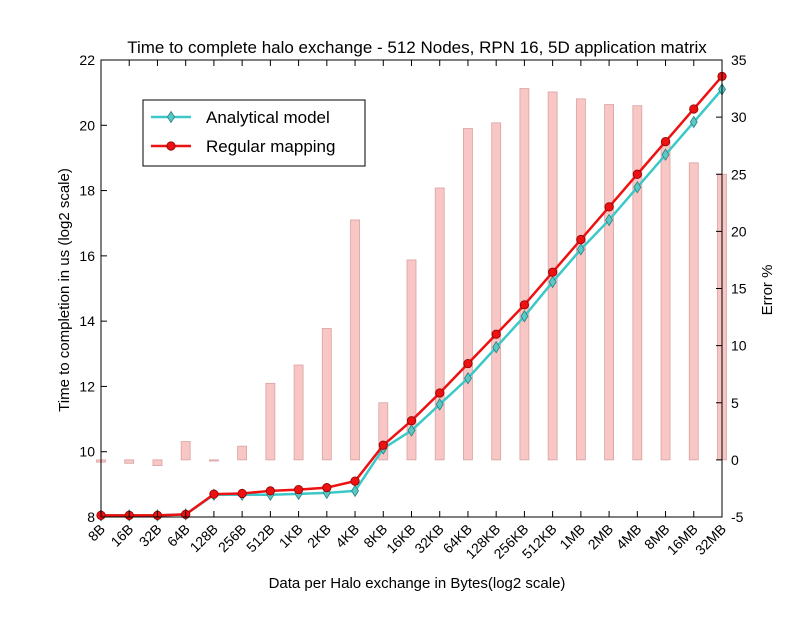 This screenshot has width=812, height=617. I want to click on y2-tick-label: 10, so click(739, 346).